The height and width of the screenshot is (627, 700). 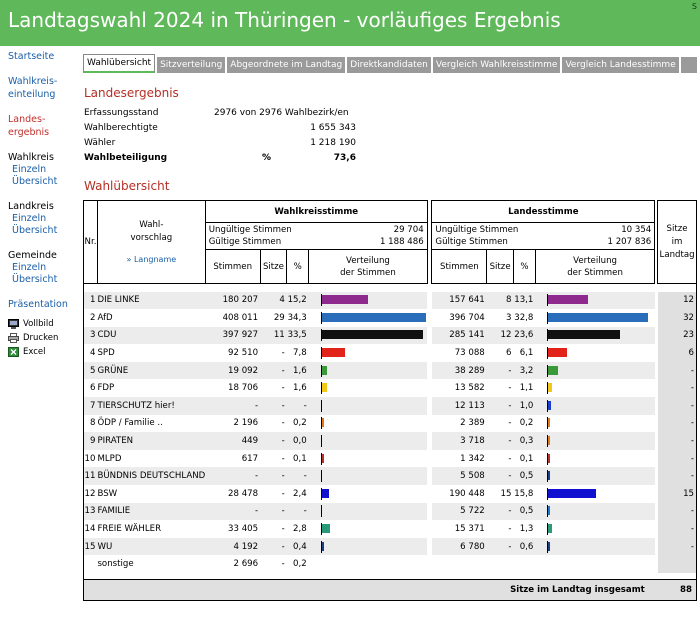 I want to click on row-nr: 3, so click(x=90, y=335).